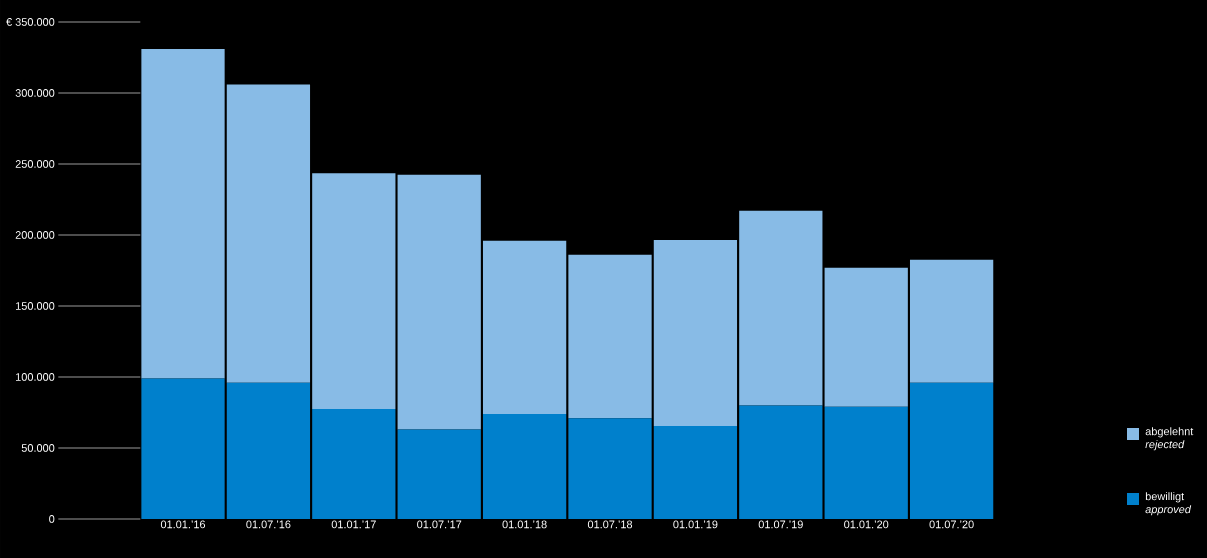  What do you see at coordinates (30, 22) in the screenshot?
I see `y-tick-label: € 350.000` at bounding box center [30, 22].